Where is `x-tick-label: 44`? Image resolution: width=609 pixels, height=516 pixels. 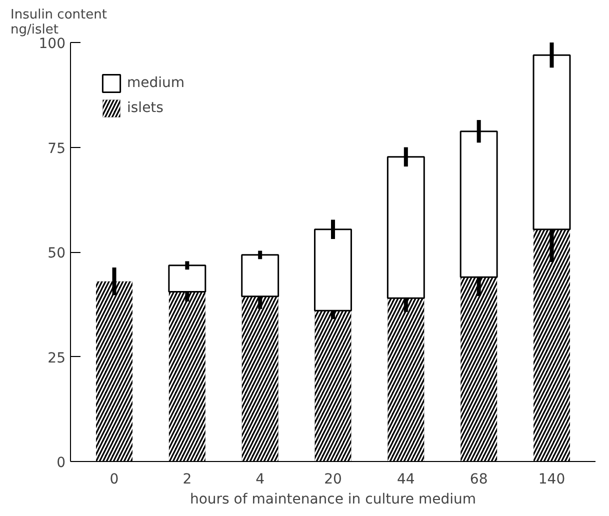 x-tick-label: 44 is located at coordinates (406, 480).